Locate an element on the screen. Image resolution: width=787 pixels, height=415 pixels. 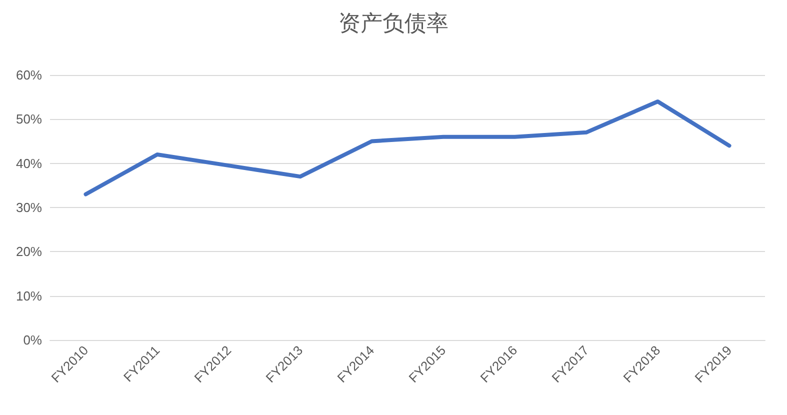
y-tick-label: 0% is located at coordinates (32, 340).